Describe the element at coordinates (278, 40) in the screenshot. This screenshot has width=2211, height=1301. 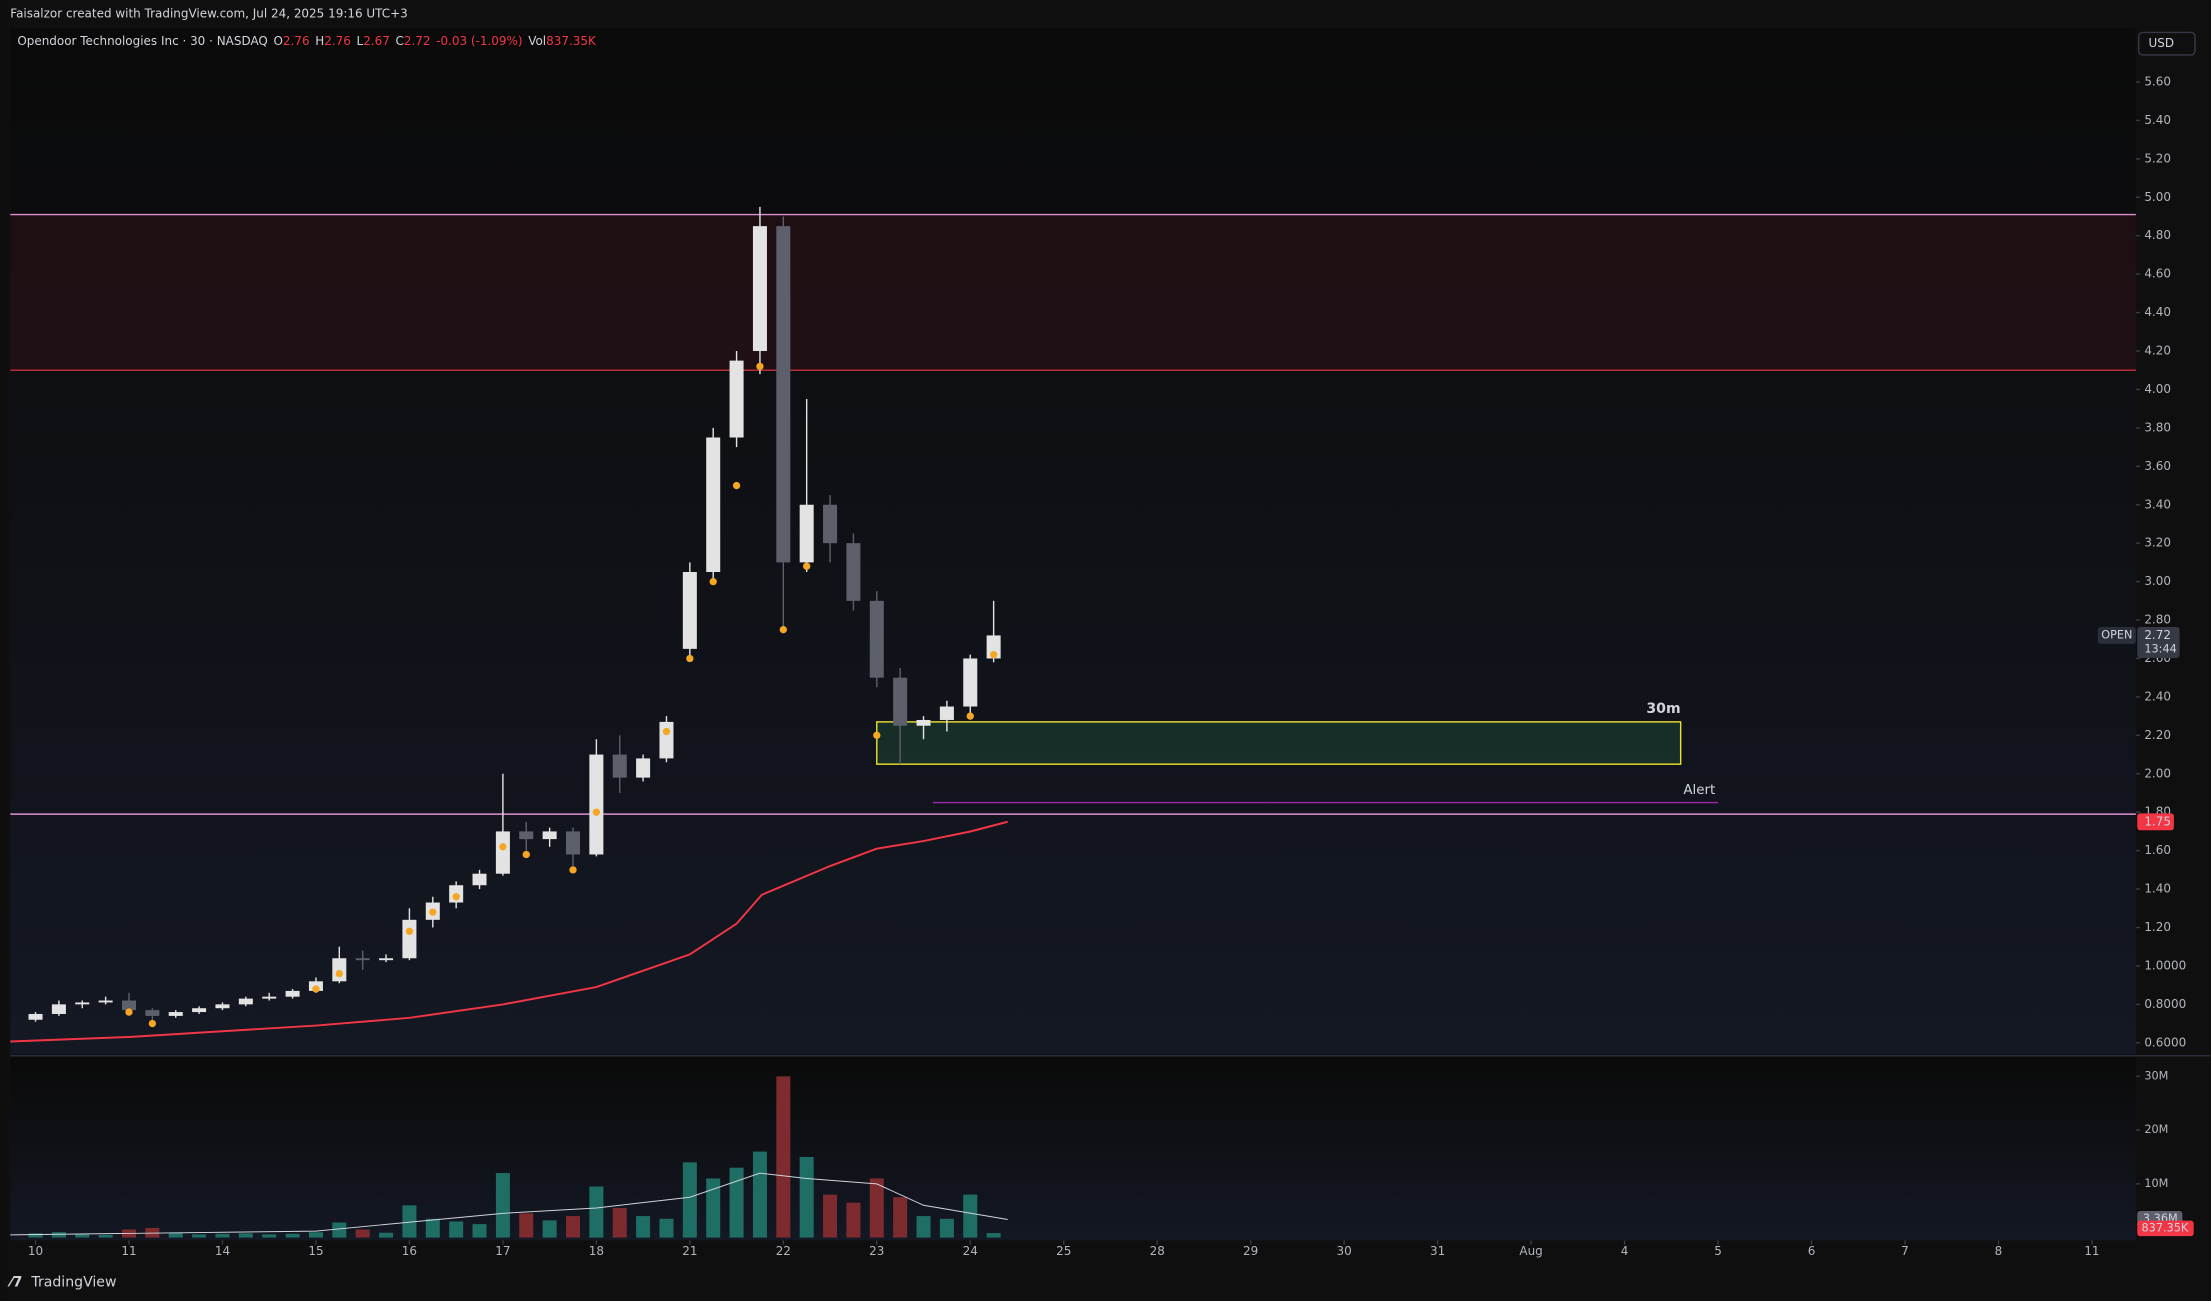
I see `legend-key: O` at that location.